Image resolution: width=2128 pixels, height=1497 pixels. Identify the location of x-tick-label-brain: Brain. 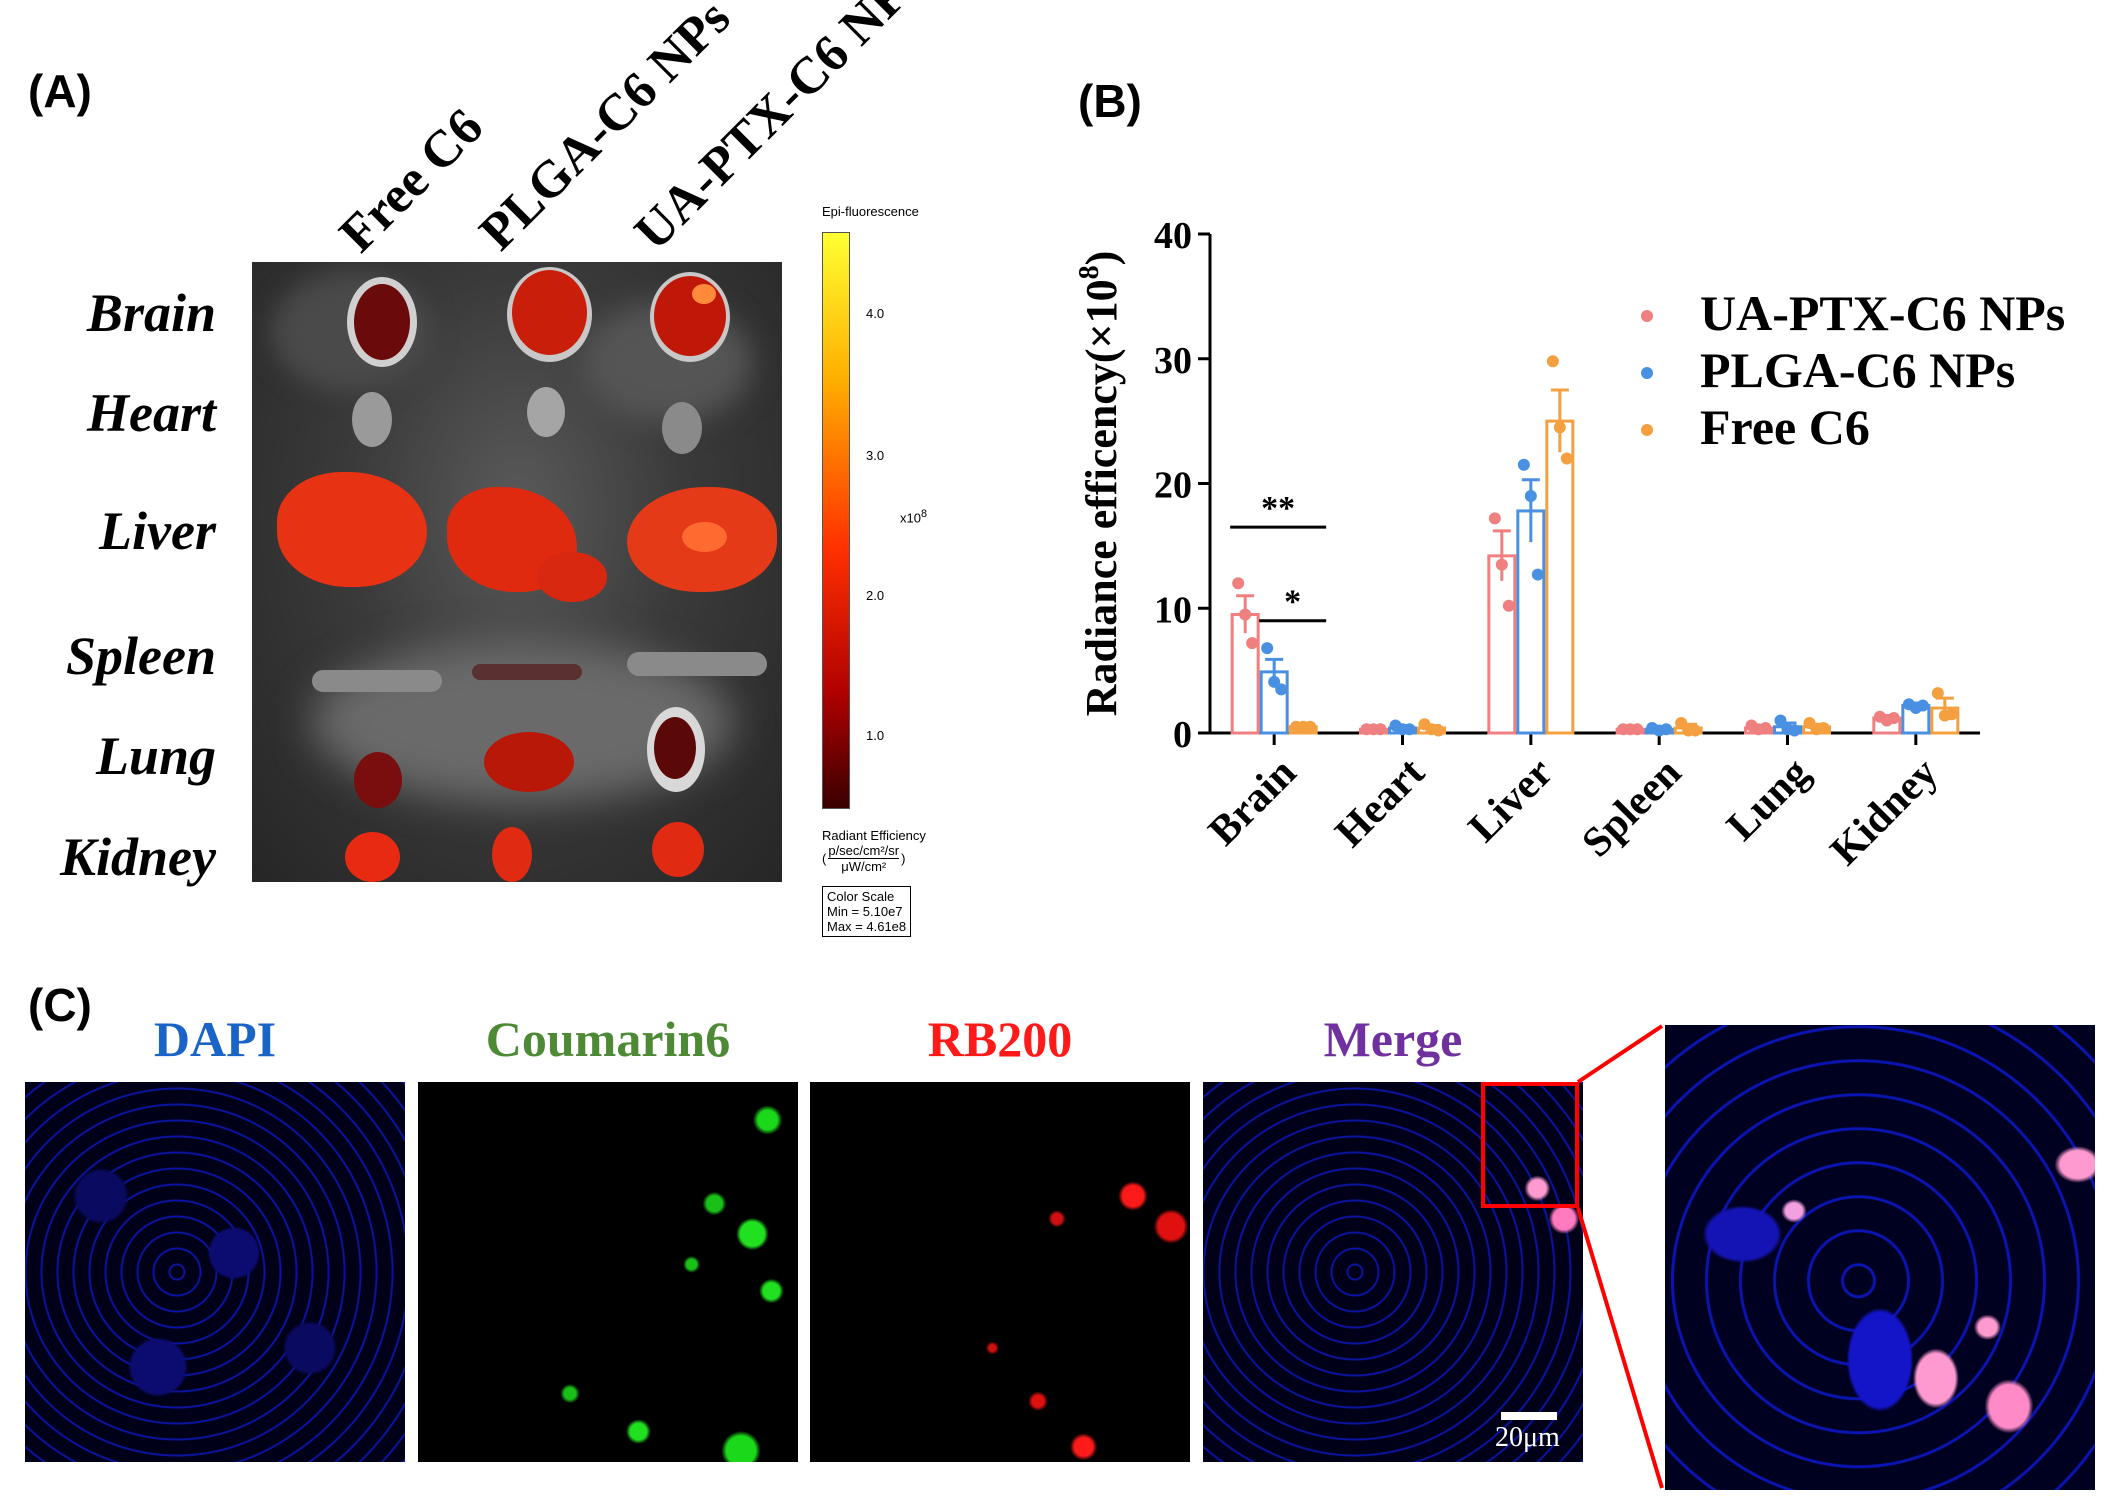
(1252, 802).